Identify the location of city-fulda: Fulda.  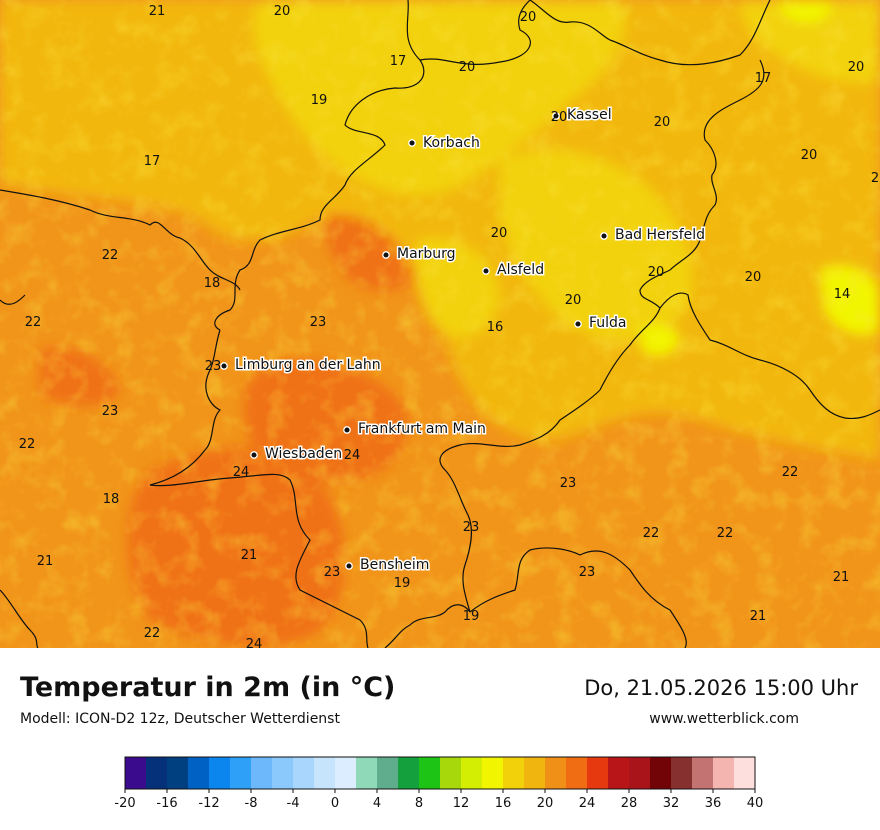
(601, 323).